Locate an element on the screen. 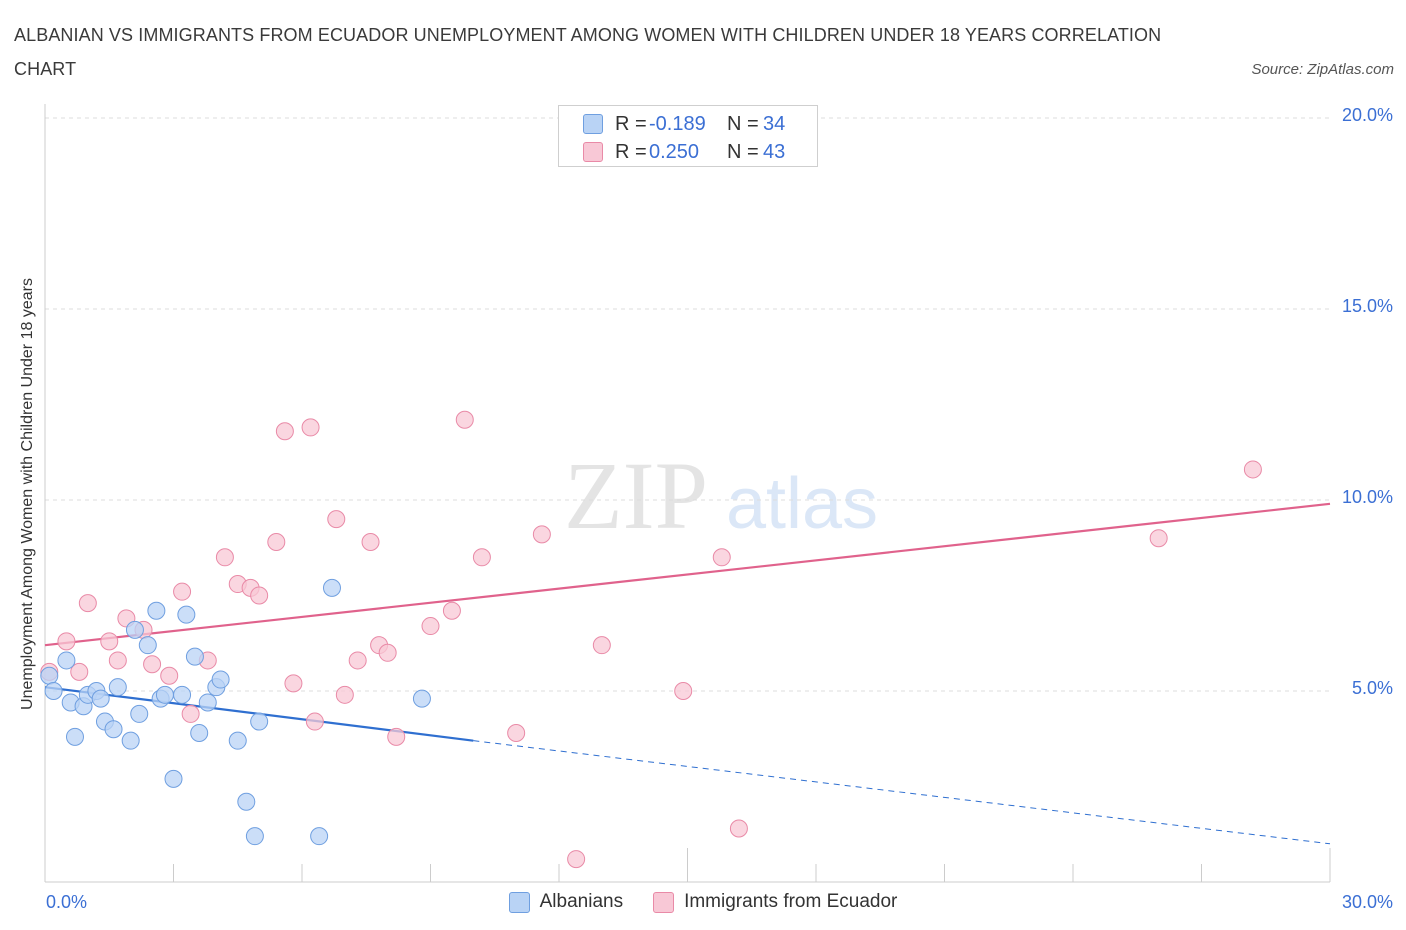 This screenshot has width=1406, height=930. legend-label: Albanians is located at coordinates (581, 901).